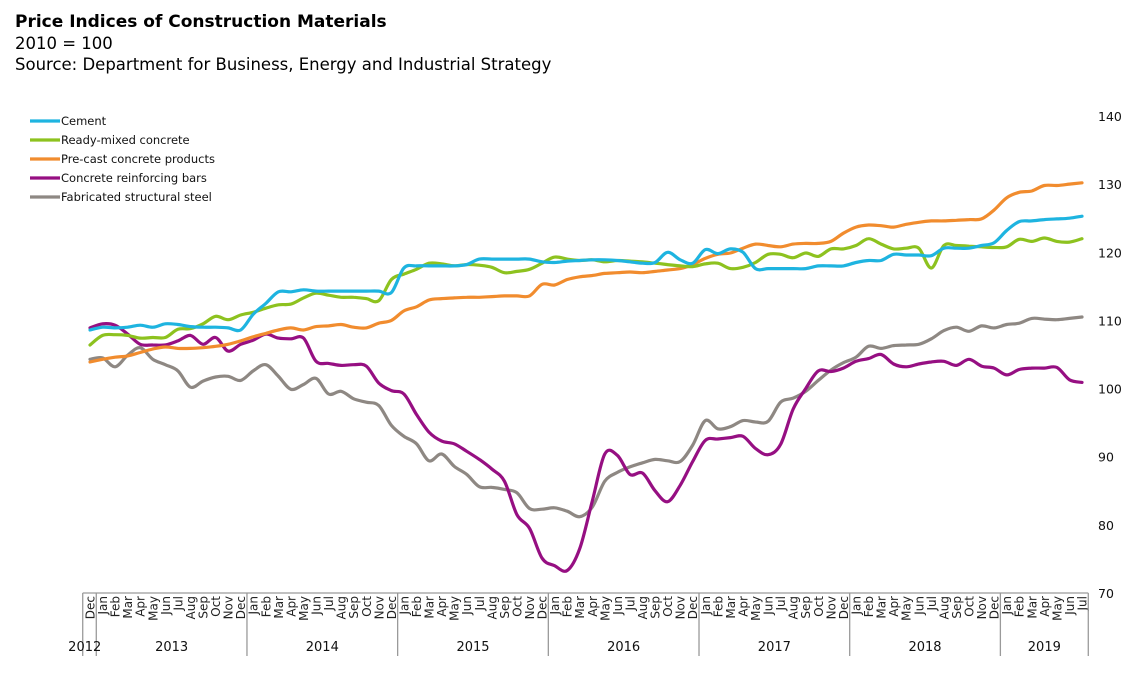 This screenshot has width=1147, height=677. What do you see at coordinates (774, 647) in the screenshot?
I see `x-year-label: 2017` at bounding box center [774, 647].